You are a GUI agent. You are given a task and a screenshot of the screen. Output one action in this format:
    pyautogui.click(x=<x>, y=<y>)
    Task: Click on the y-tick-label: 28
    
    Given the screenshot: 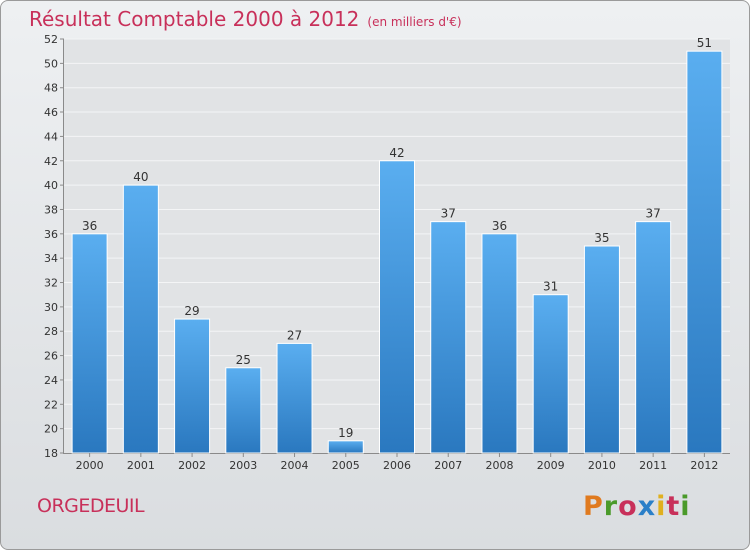 What is the action you would take?
    pyautogui.click(x=51, y=331)
    